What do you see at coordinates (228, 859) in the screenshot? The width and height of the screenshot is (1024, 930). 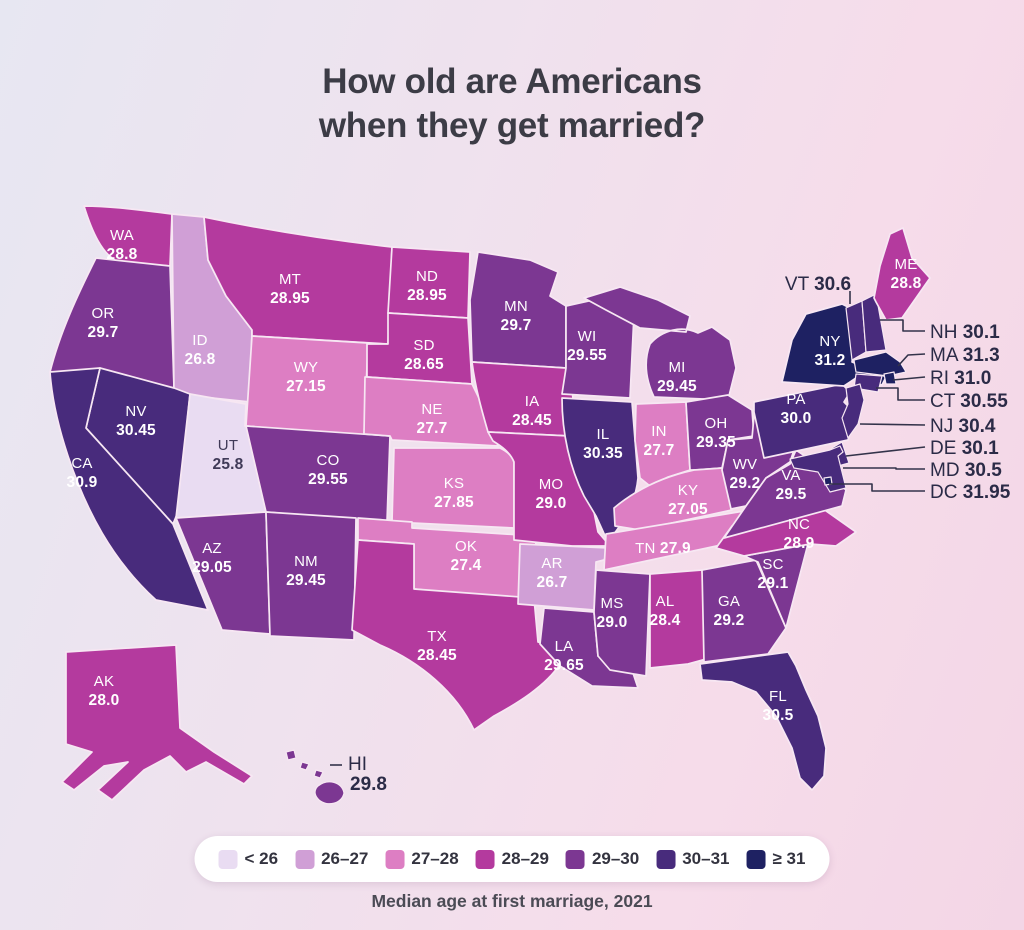 I see `legend-swatch-lt26` at bounding box center [228, 859].